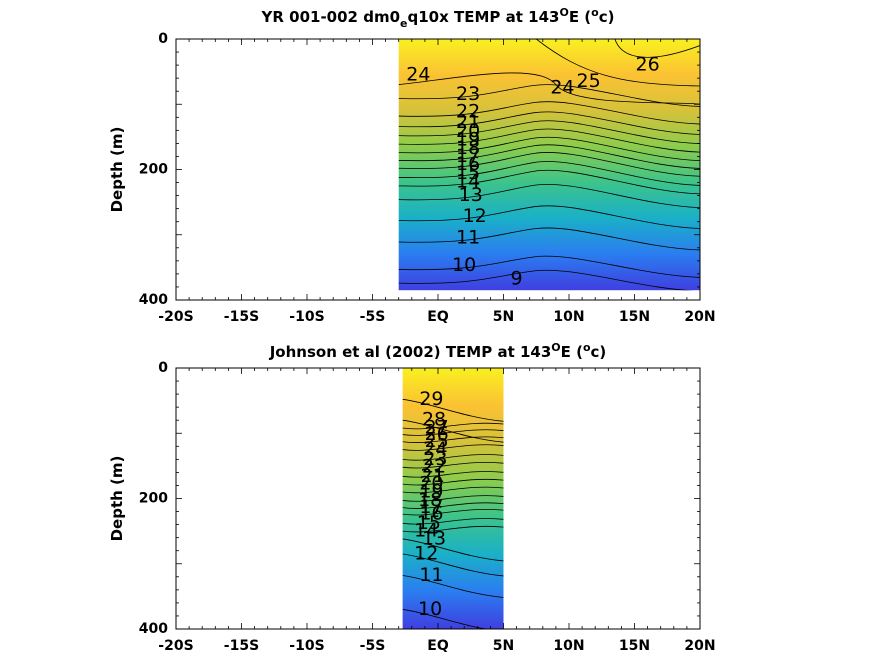  What do you see at coordinates (306, 317) in the screenshot?
I see `x-tick-label: -10S` at bounding box center [306, 317].